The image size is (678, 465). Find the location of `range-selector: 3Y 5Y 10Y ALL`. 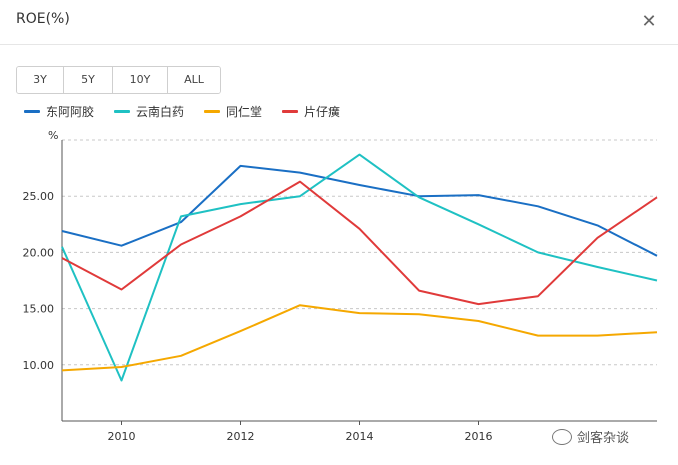

range-selector: 3Y 5Y 10Y ALL is located at coordinates (118, 80).